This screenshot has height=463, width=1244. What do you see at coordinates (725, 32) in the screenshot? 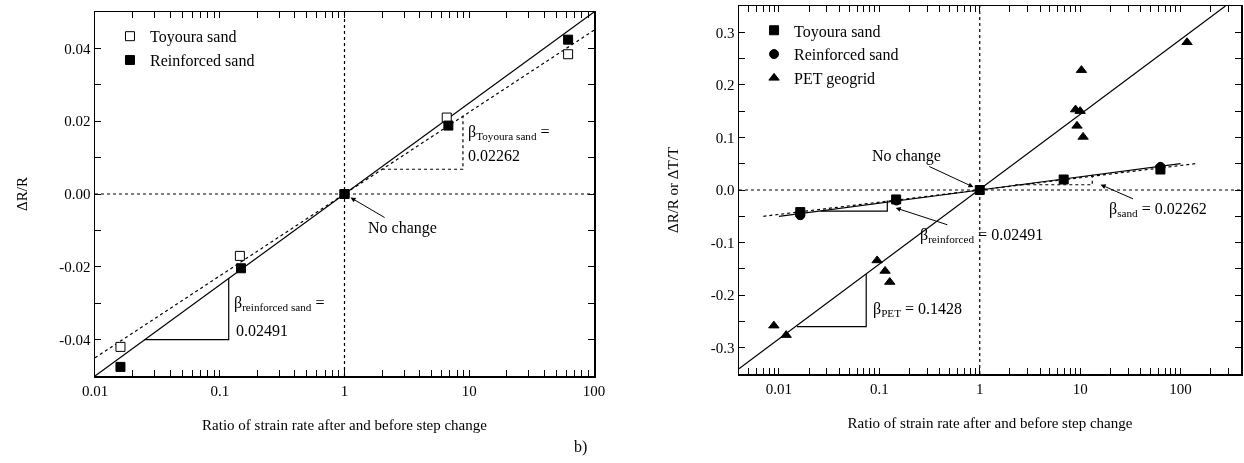
I see `y-tick-label: 0.3` at bounding box center [725, 32].